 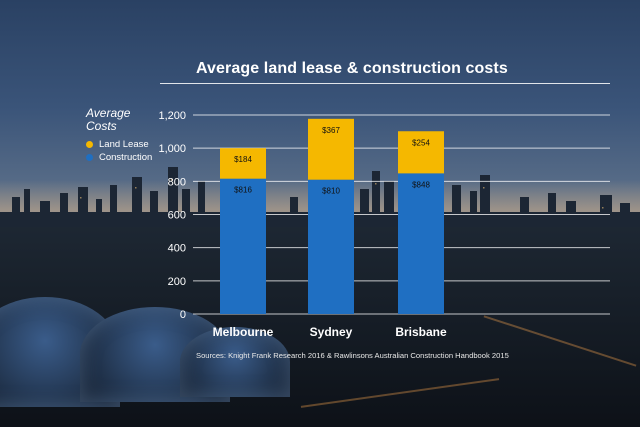 What do you see at coordinates (124, 144) in the screenshot?
I see `legend-label-land-lease: Land Lease` at bounding box center [124, 144].